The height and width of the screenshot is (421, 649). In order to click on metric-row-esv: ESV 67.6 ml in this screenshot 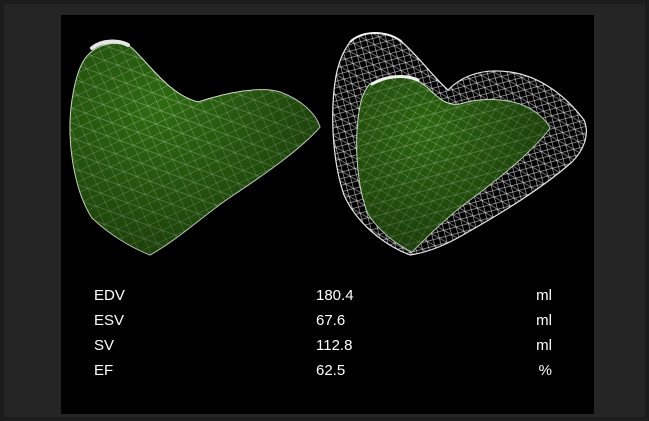, I will do `click(329, 320)`.